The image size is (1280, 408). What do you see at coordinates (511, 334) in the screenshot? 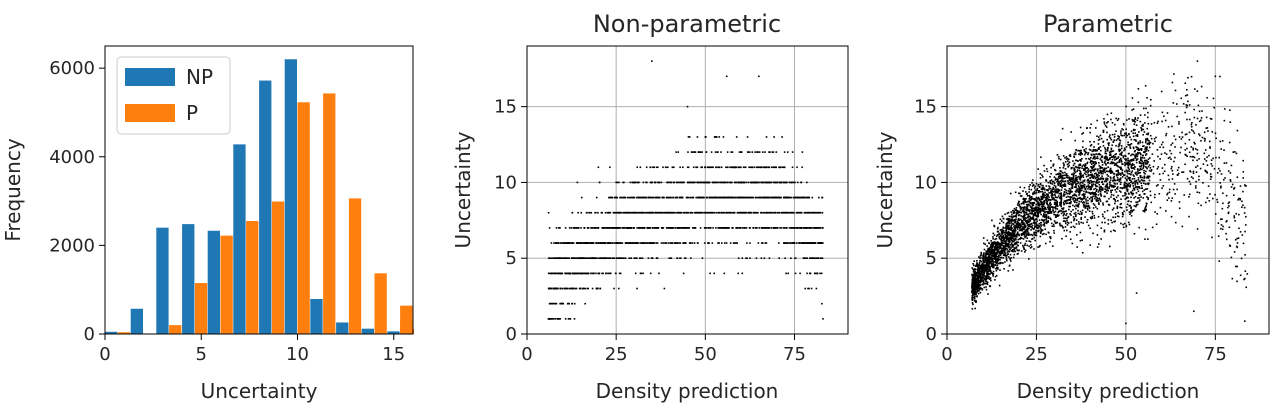
I see `nonparametric-ytick-label: 0` at bounding box center [511, 334].